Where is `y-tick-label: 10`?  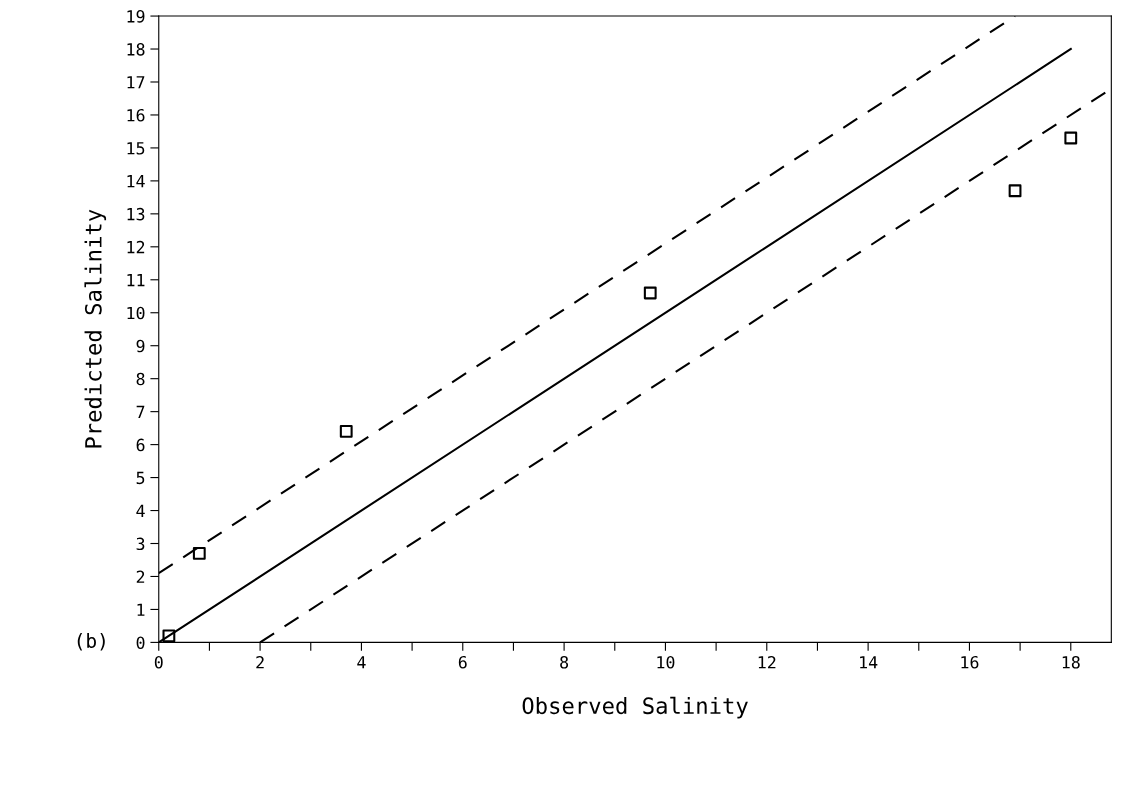 y-tick-label: 10 is located at coordinates (136, 313).